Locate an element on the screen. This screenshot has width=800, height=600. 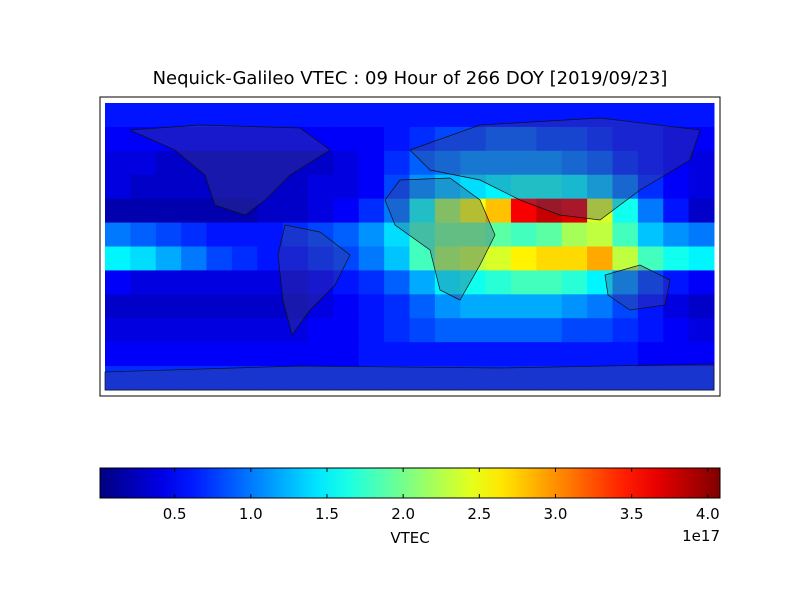
colorbar-tick-label: 3.0 is located at coordinates (556, 514).